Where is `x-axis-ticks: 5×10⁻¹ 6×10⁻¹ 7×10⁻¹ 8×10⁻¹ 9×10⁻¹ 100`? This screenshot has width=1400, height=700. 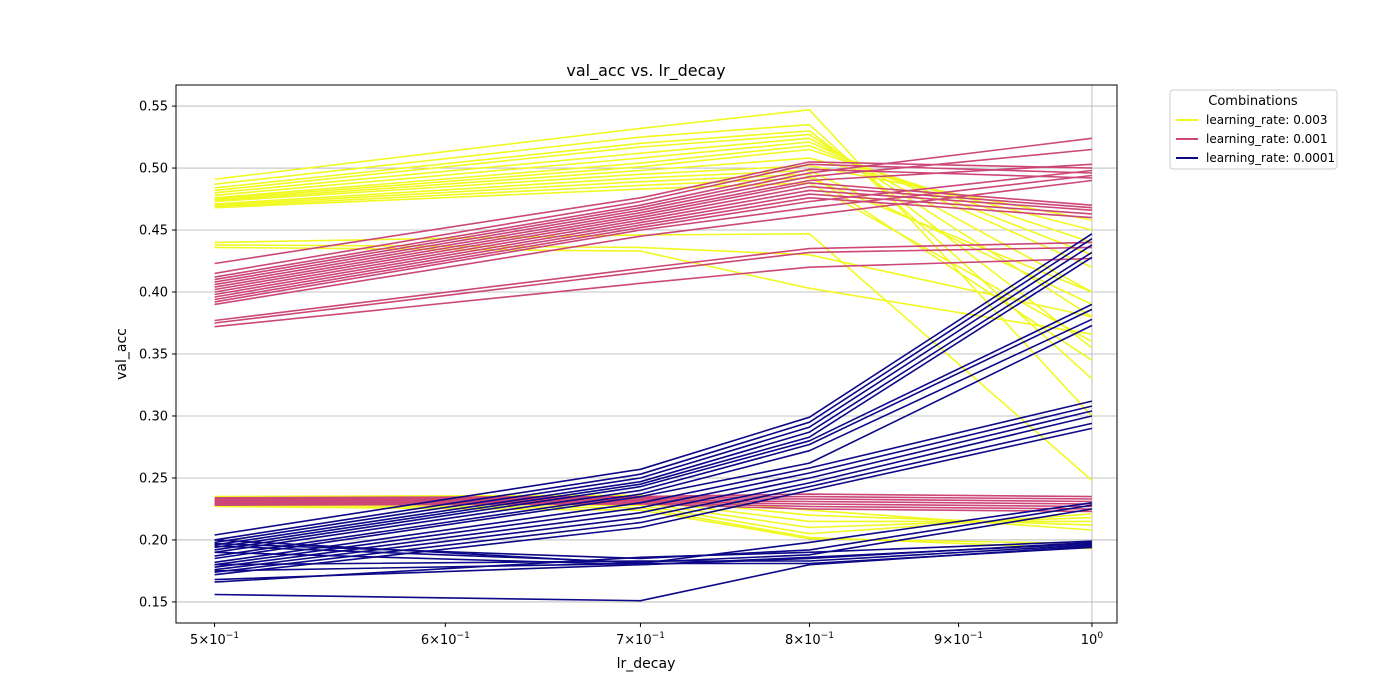 x-axis-ticks: 5×10⁻¹ 6×10⁻¹ 7×10⁻¹ 8×10⁻¹ 9×10⁻¹ 100 is located at coordinates (646, 635).